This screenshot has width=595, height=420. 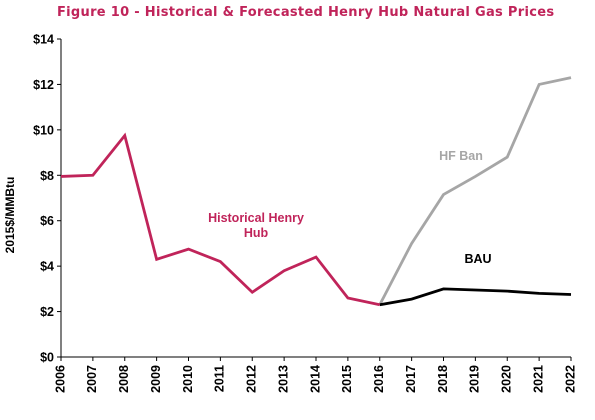 I want to click on x-tick-label: 2018, so click(x=443, y=379).